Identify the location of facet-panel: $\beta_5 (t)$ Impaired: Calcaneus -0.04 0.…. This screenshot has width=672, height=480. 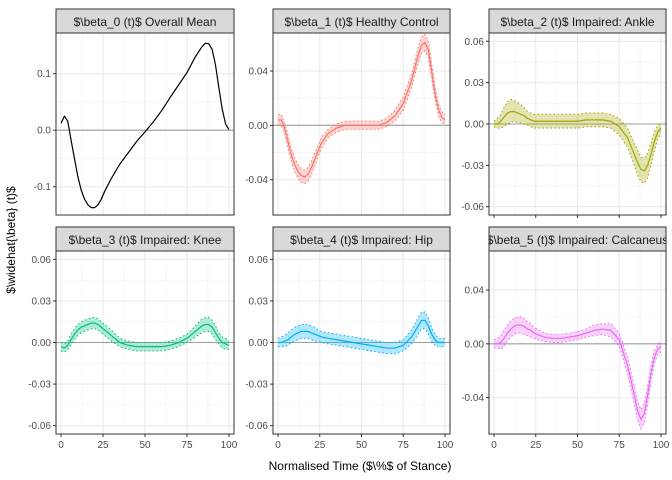
(565, 338).